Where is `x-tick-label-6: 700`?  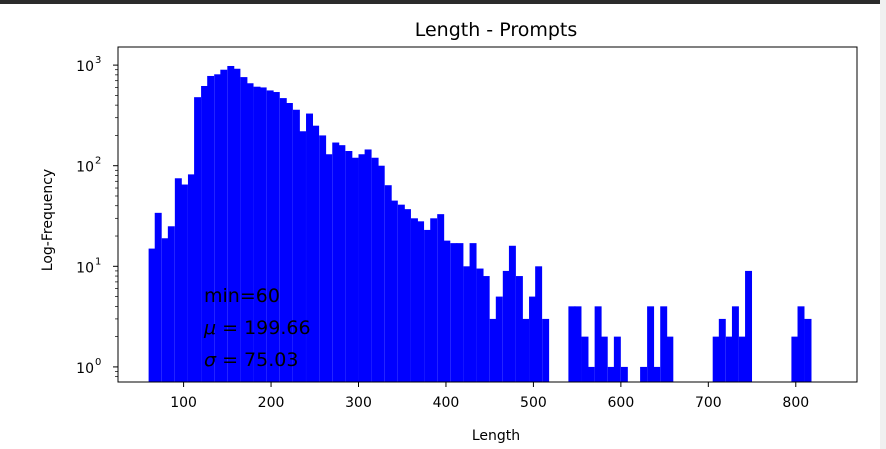 x-tick-label-6: 700 is located at coordinates (708, 403).